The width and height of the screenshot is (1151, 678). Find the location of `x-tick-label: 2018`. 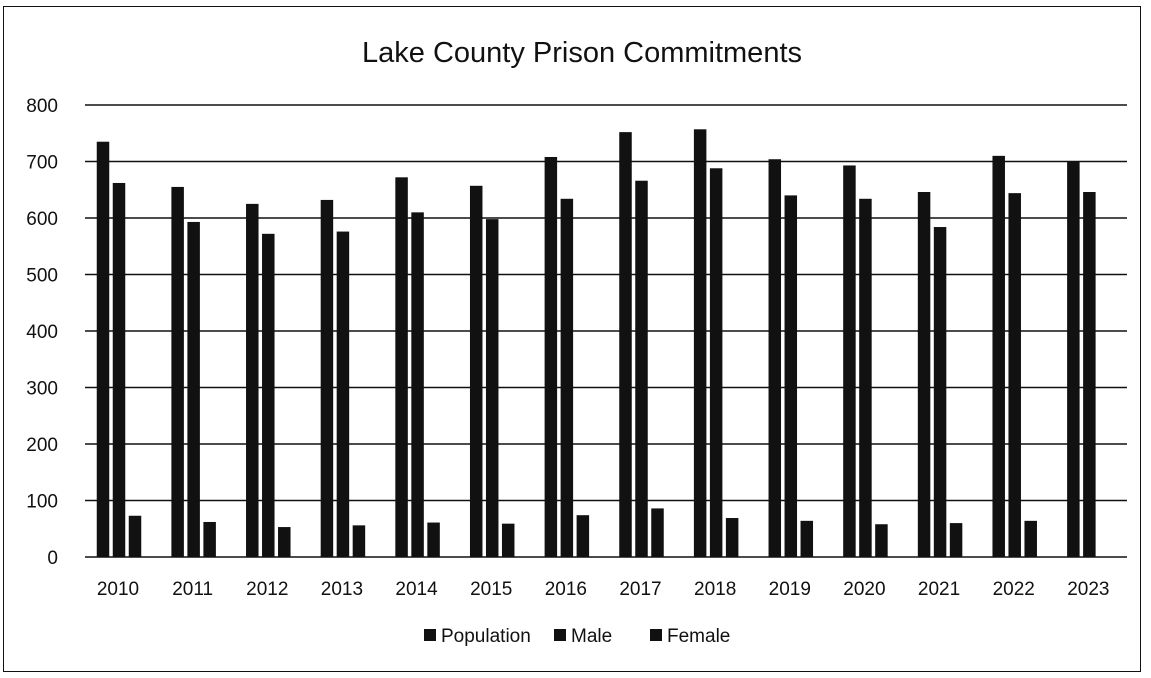

x-tick-label: 2018 is located at coordinates (715, 589).